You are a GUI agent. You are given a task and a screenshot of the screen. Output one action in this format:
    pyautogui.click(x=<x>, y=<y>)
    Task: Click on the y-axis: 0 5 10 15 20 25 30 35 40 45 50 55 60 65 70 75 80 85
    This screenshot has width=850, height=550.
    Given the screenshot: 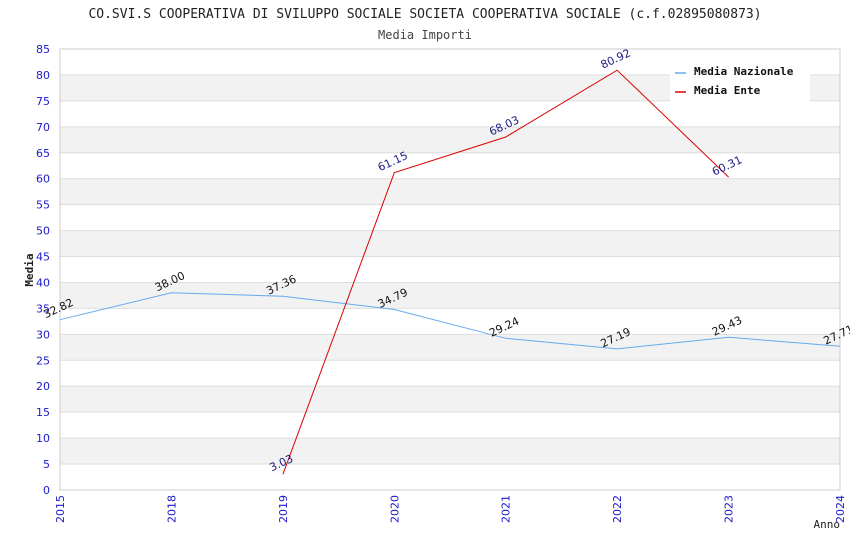 What is the action you would take?
    pyautogui.click(x=43, y=270)
    